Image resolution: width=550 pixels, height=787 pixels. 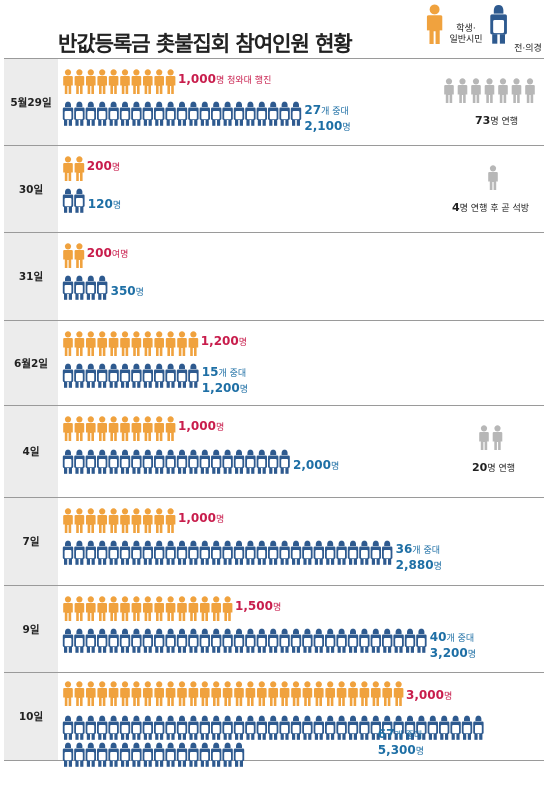 I want to click on row-label: 7일, so click(x=31, y=542).